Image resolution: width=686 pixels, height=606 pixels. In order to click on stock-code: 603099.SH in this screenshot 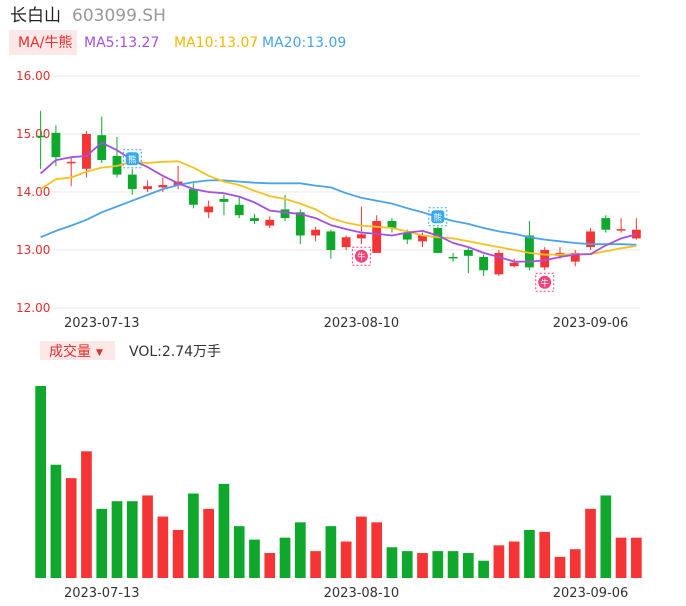, I will do `click(119, 16)`.